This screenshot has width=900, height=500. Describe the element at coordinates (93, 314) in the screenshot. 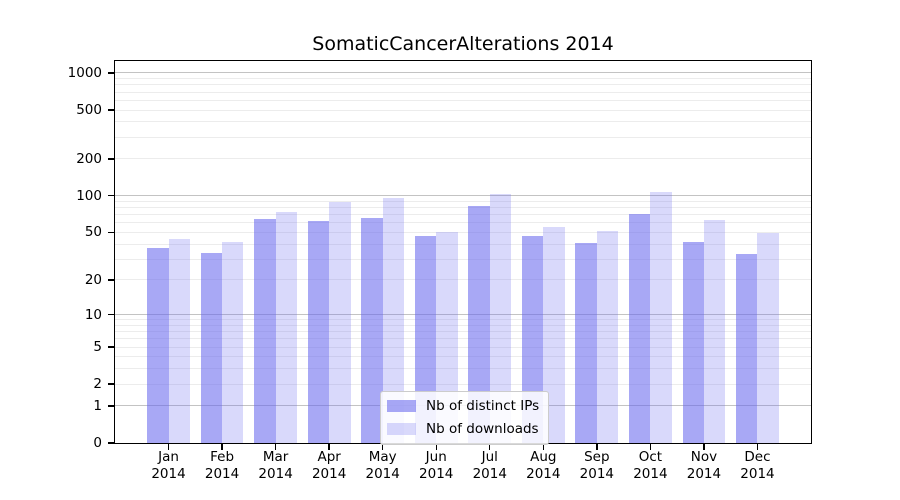

I see `y-tick-label: 10` at that location.